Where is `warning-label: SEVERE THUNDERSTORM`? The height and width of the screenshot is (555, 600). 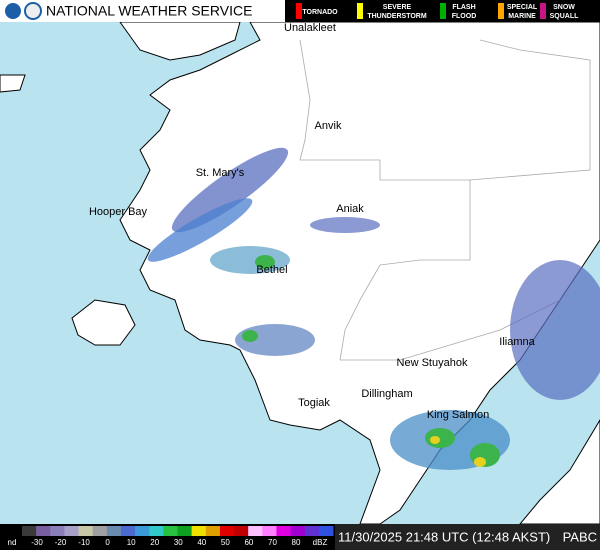 warning-label: SEVERE THUNDERSTORM is located at coordinates (397, 12).